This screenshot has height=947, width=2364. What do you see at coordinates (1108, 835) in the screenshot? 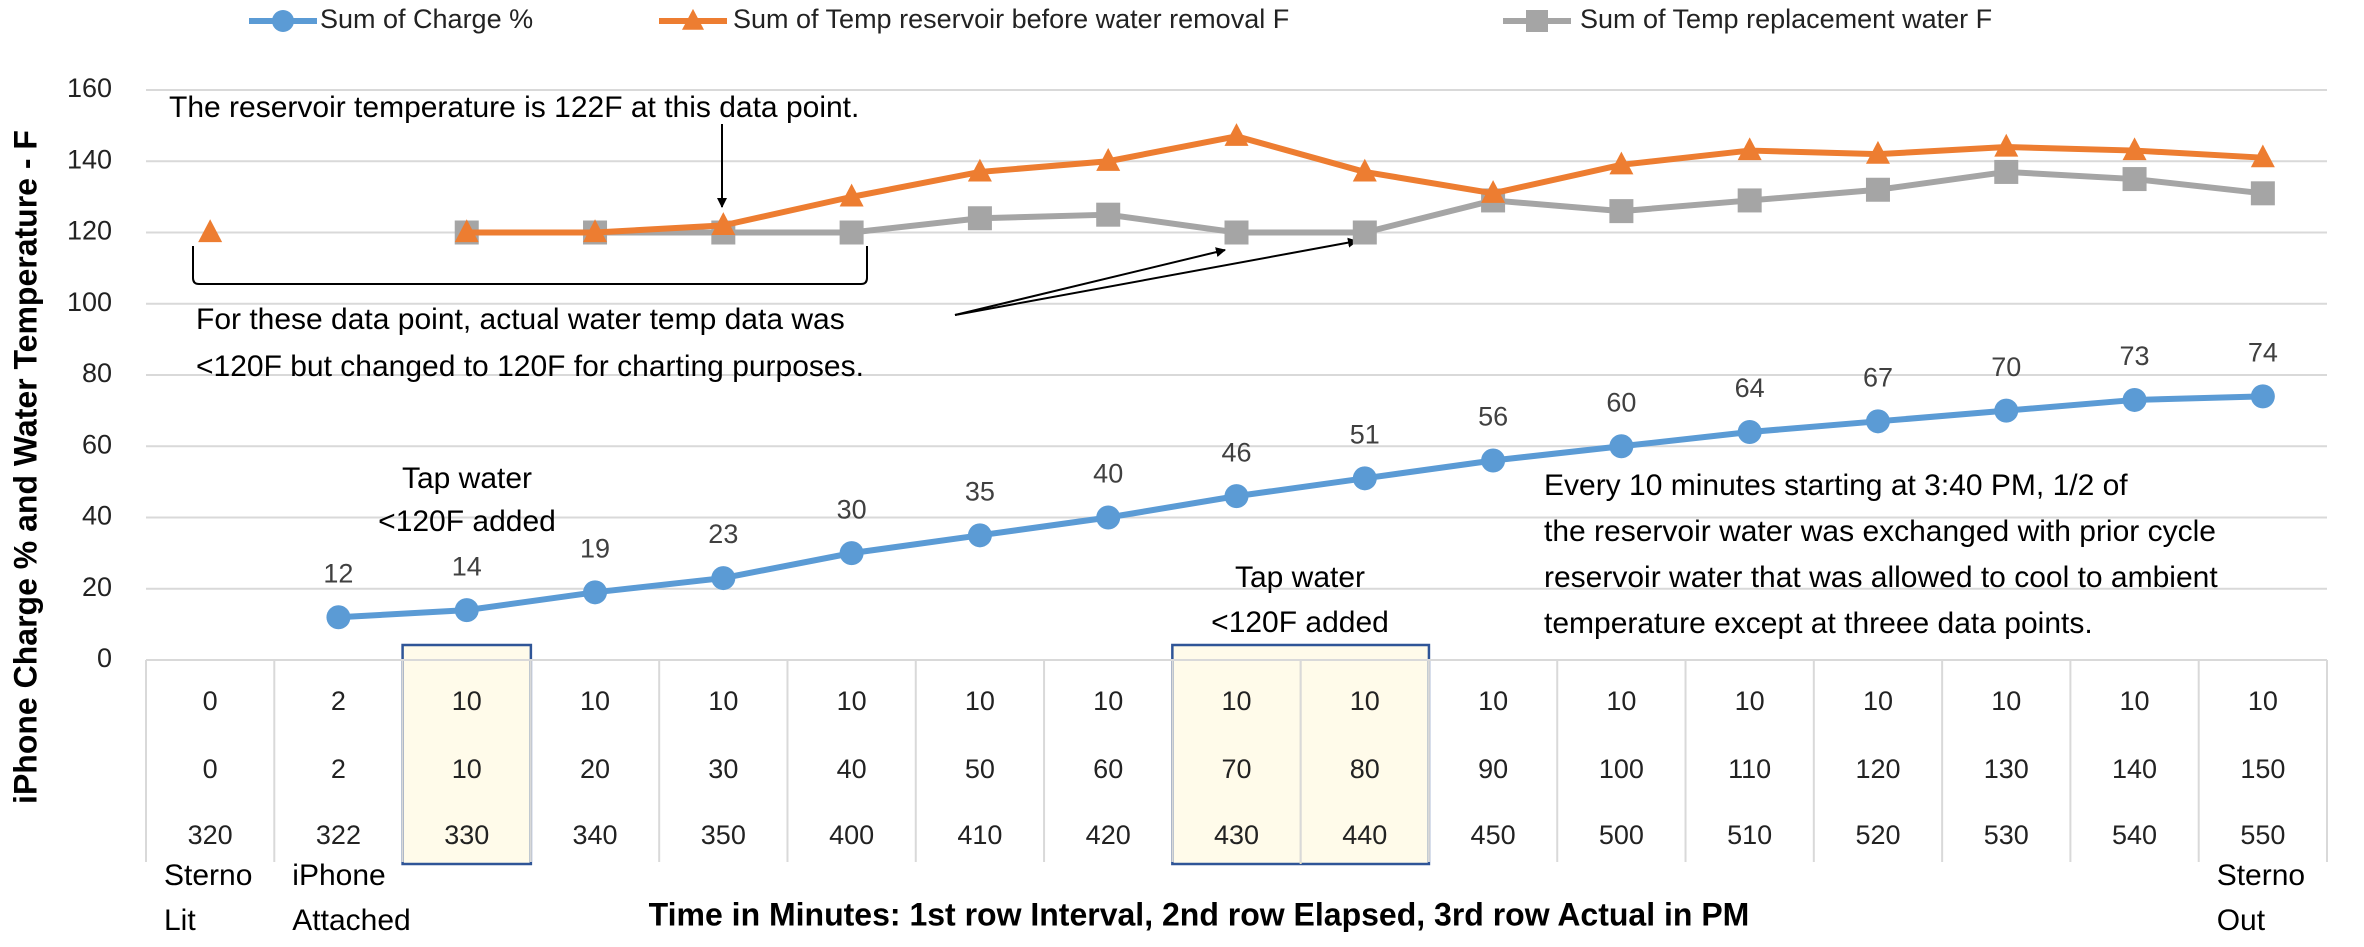
I see `x-tick-label: 420` at bounding box center [1108, 835].